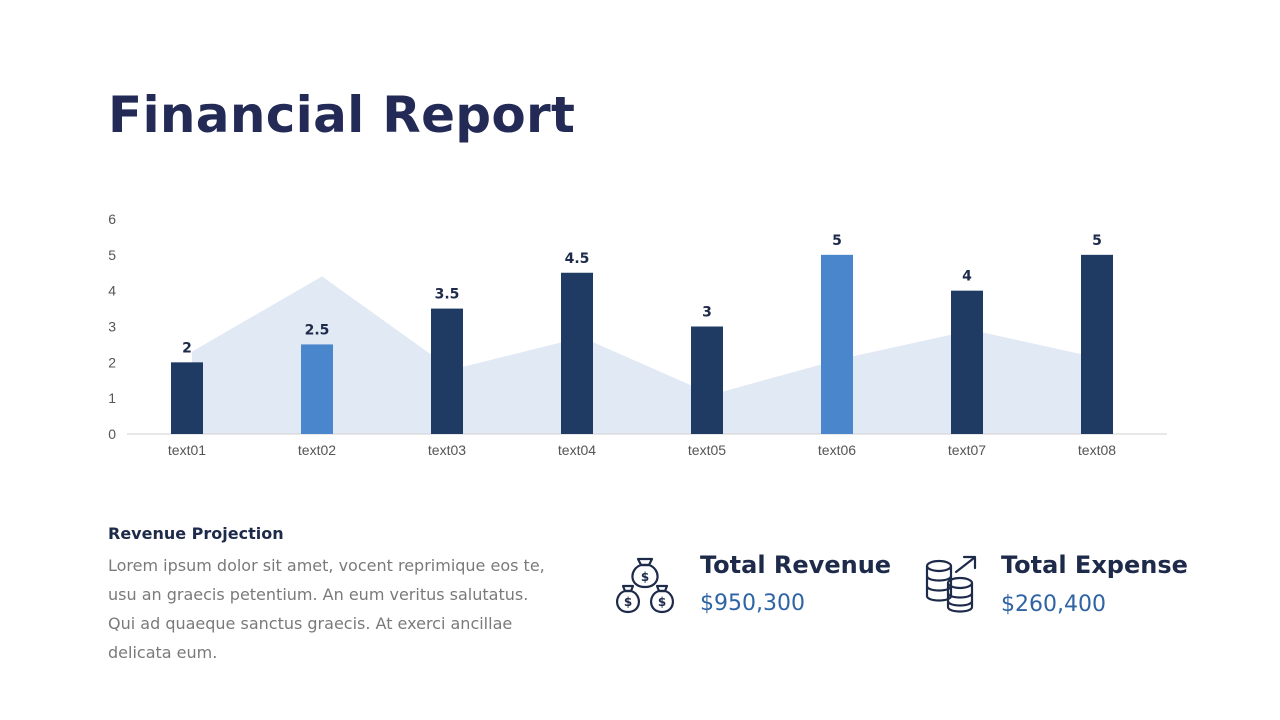 The height and width of the screenshot is (720, 1280). What do you see at coordinates (342, 115) in the screenshot?
I see `page-title: Financial Report` at bounding box center [342, 115].